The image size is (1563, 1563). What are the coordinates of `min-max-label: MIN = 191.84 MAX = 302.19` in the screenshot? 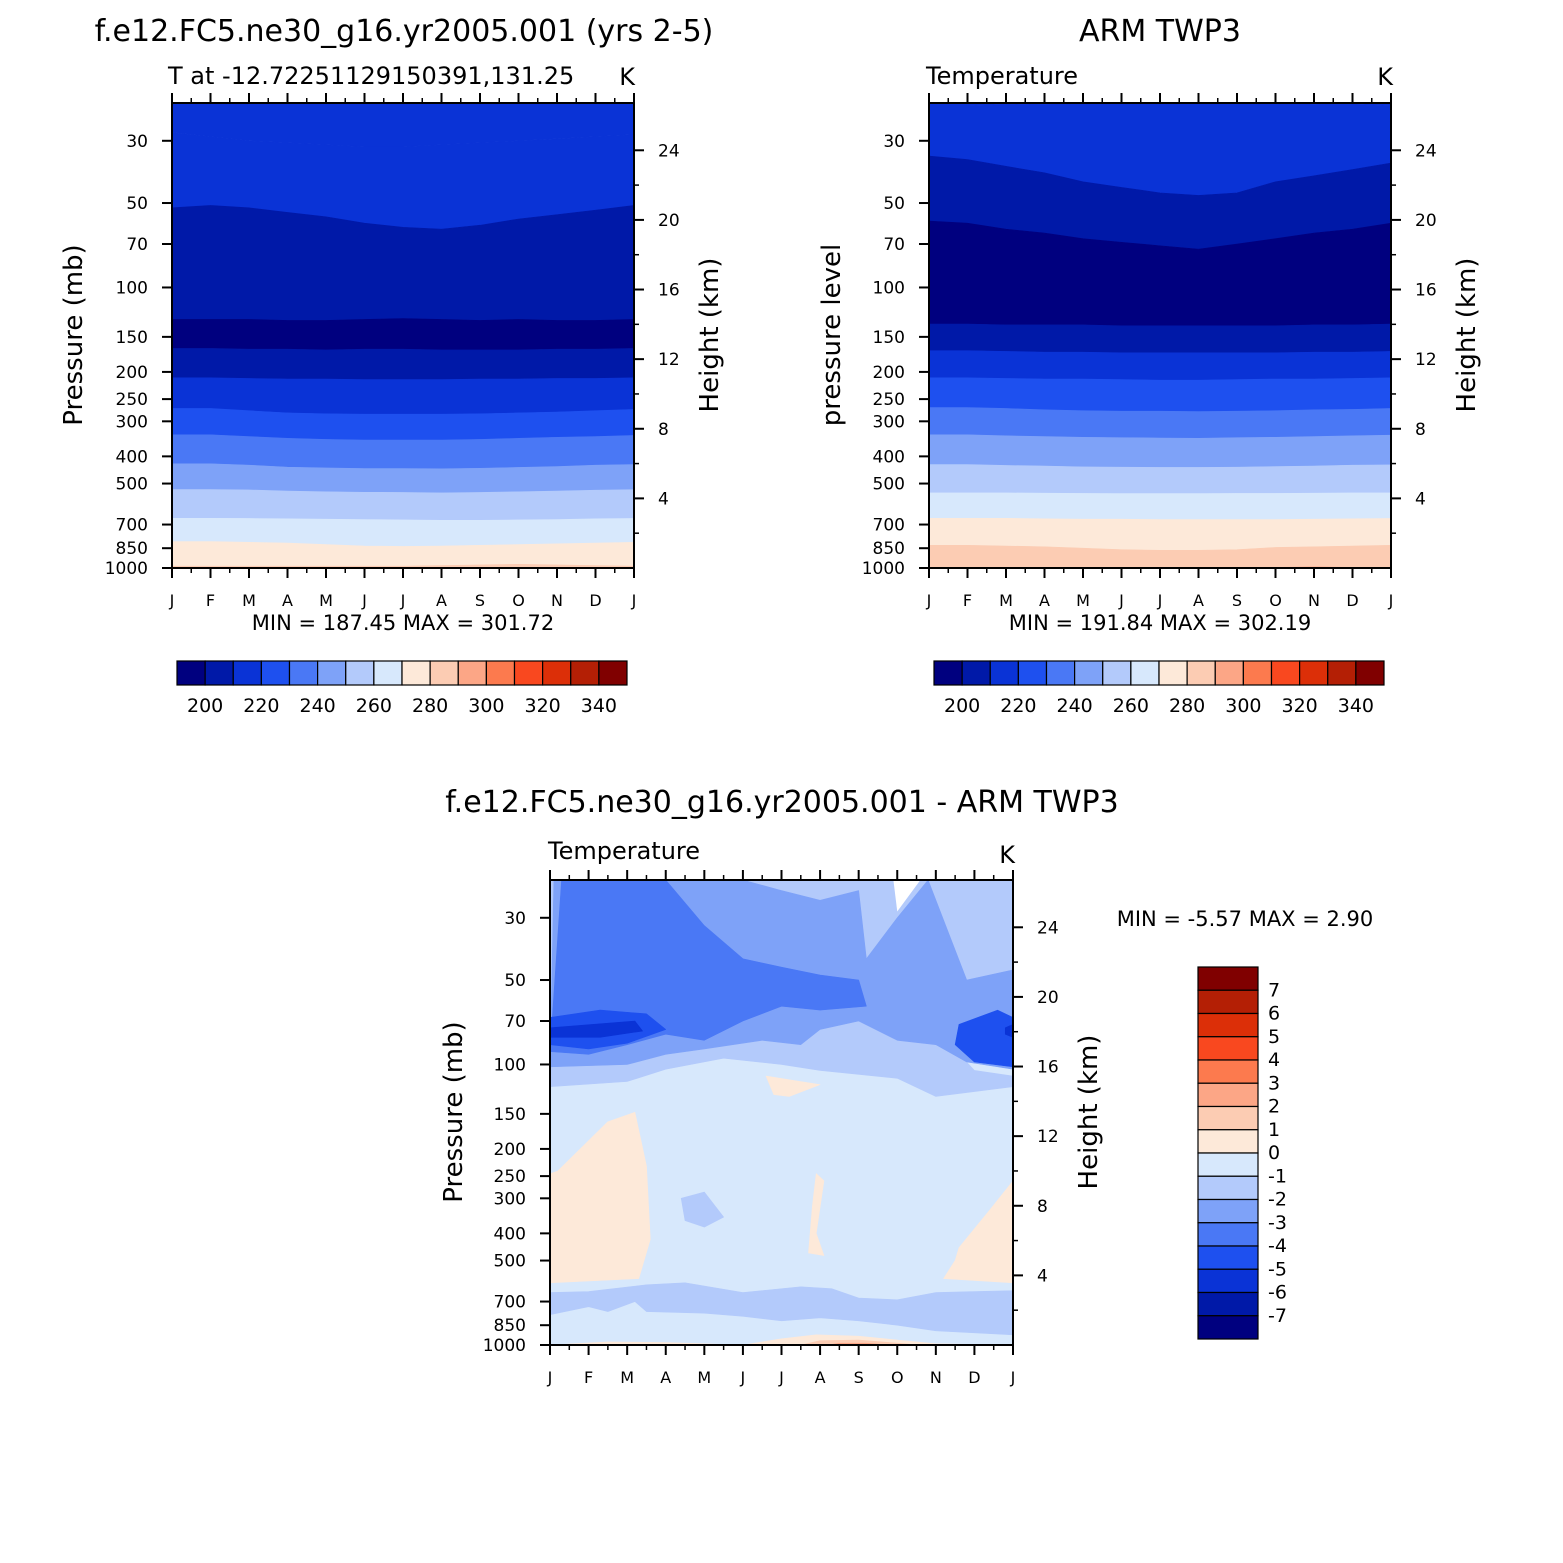 It's located at (1160, 623).